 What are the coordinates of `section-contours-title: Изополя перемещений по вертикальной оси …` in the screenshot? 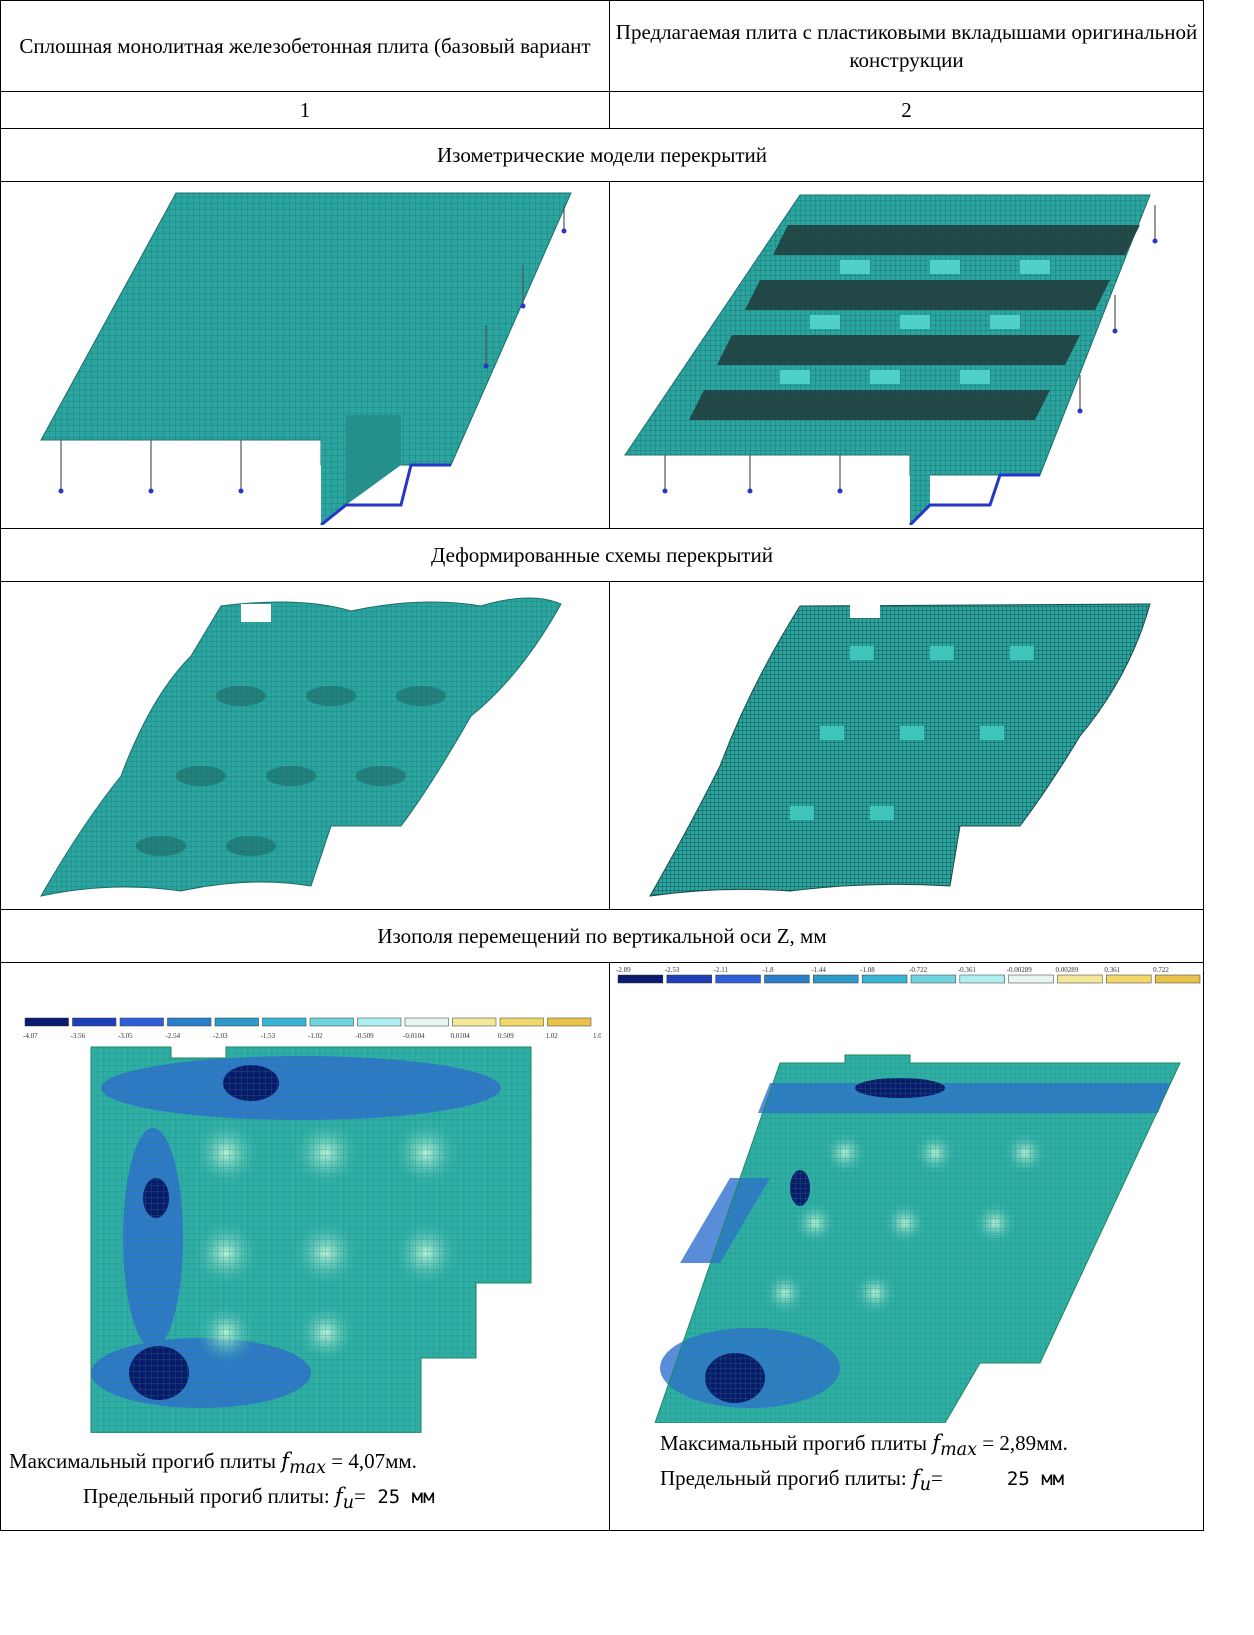 It's located at (602, 936).